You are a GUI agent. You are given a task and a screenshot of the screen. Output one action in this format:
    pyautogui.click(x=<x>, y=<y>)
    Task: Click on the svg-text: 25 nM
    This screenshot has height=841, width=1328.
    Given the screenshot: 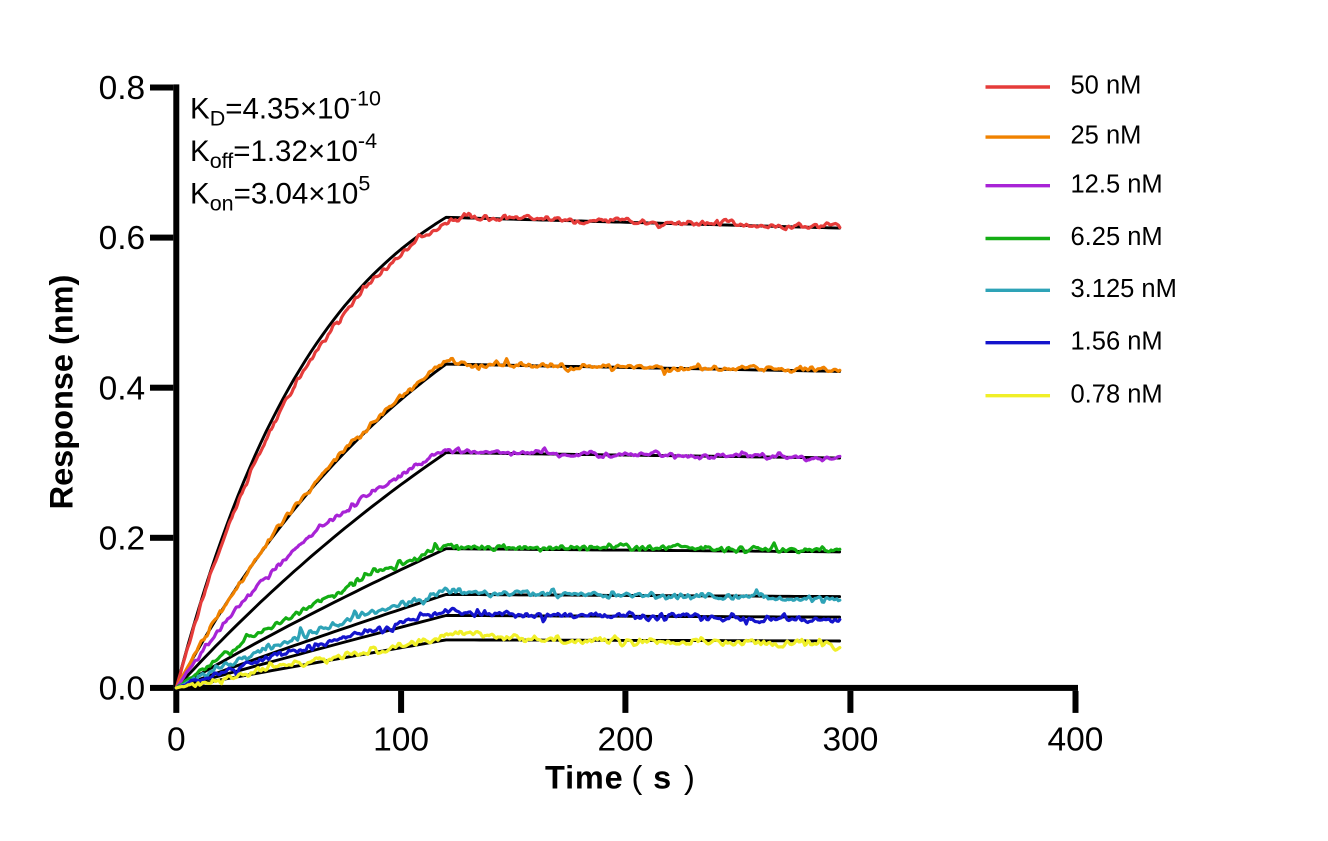 What is the action you would take?
    pyautogui.click(x=1106, y=136)
    